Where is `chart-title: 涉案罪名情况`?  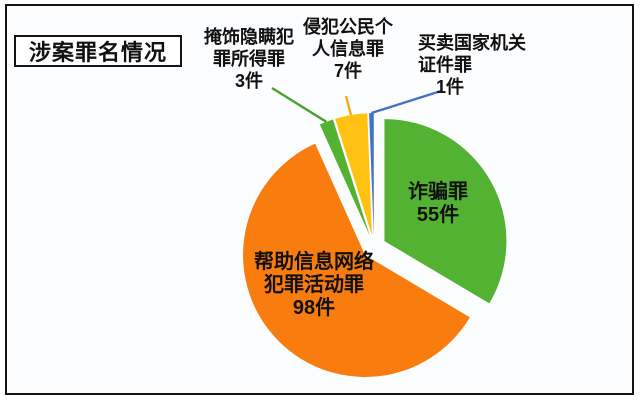
chart-title: 涉案罪名情况 is located at coordinates (97, 52).